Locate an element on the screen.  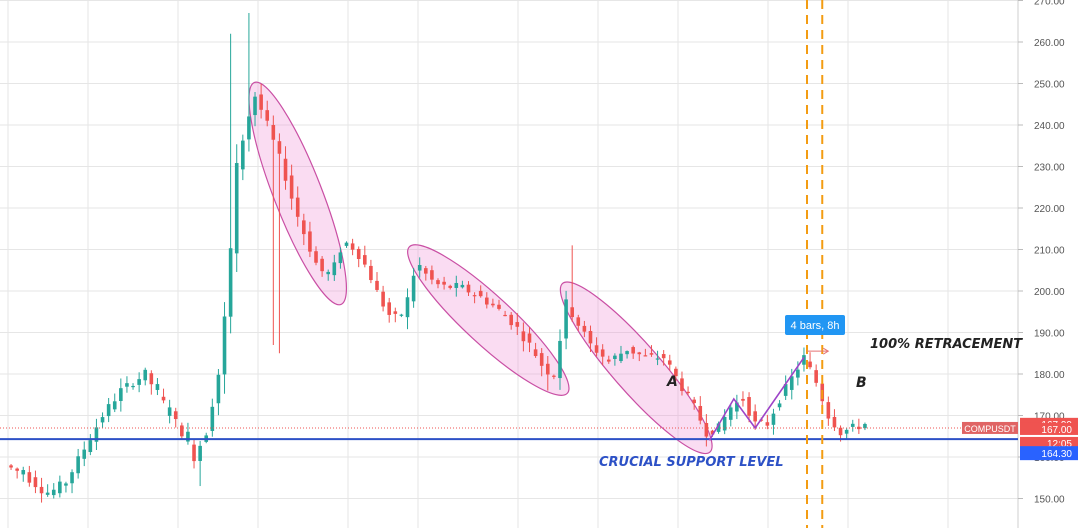
zigzag-pattern is located at coordinates (756, 398).